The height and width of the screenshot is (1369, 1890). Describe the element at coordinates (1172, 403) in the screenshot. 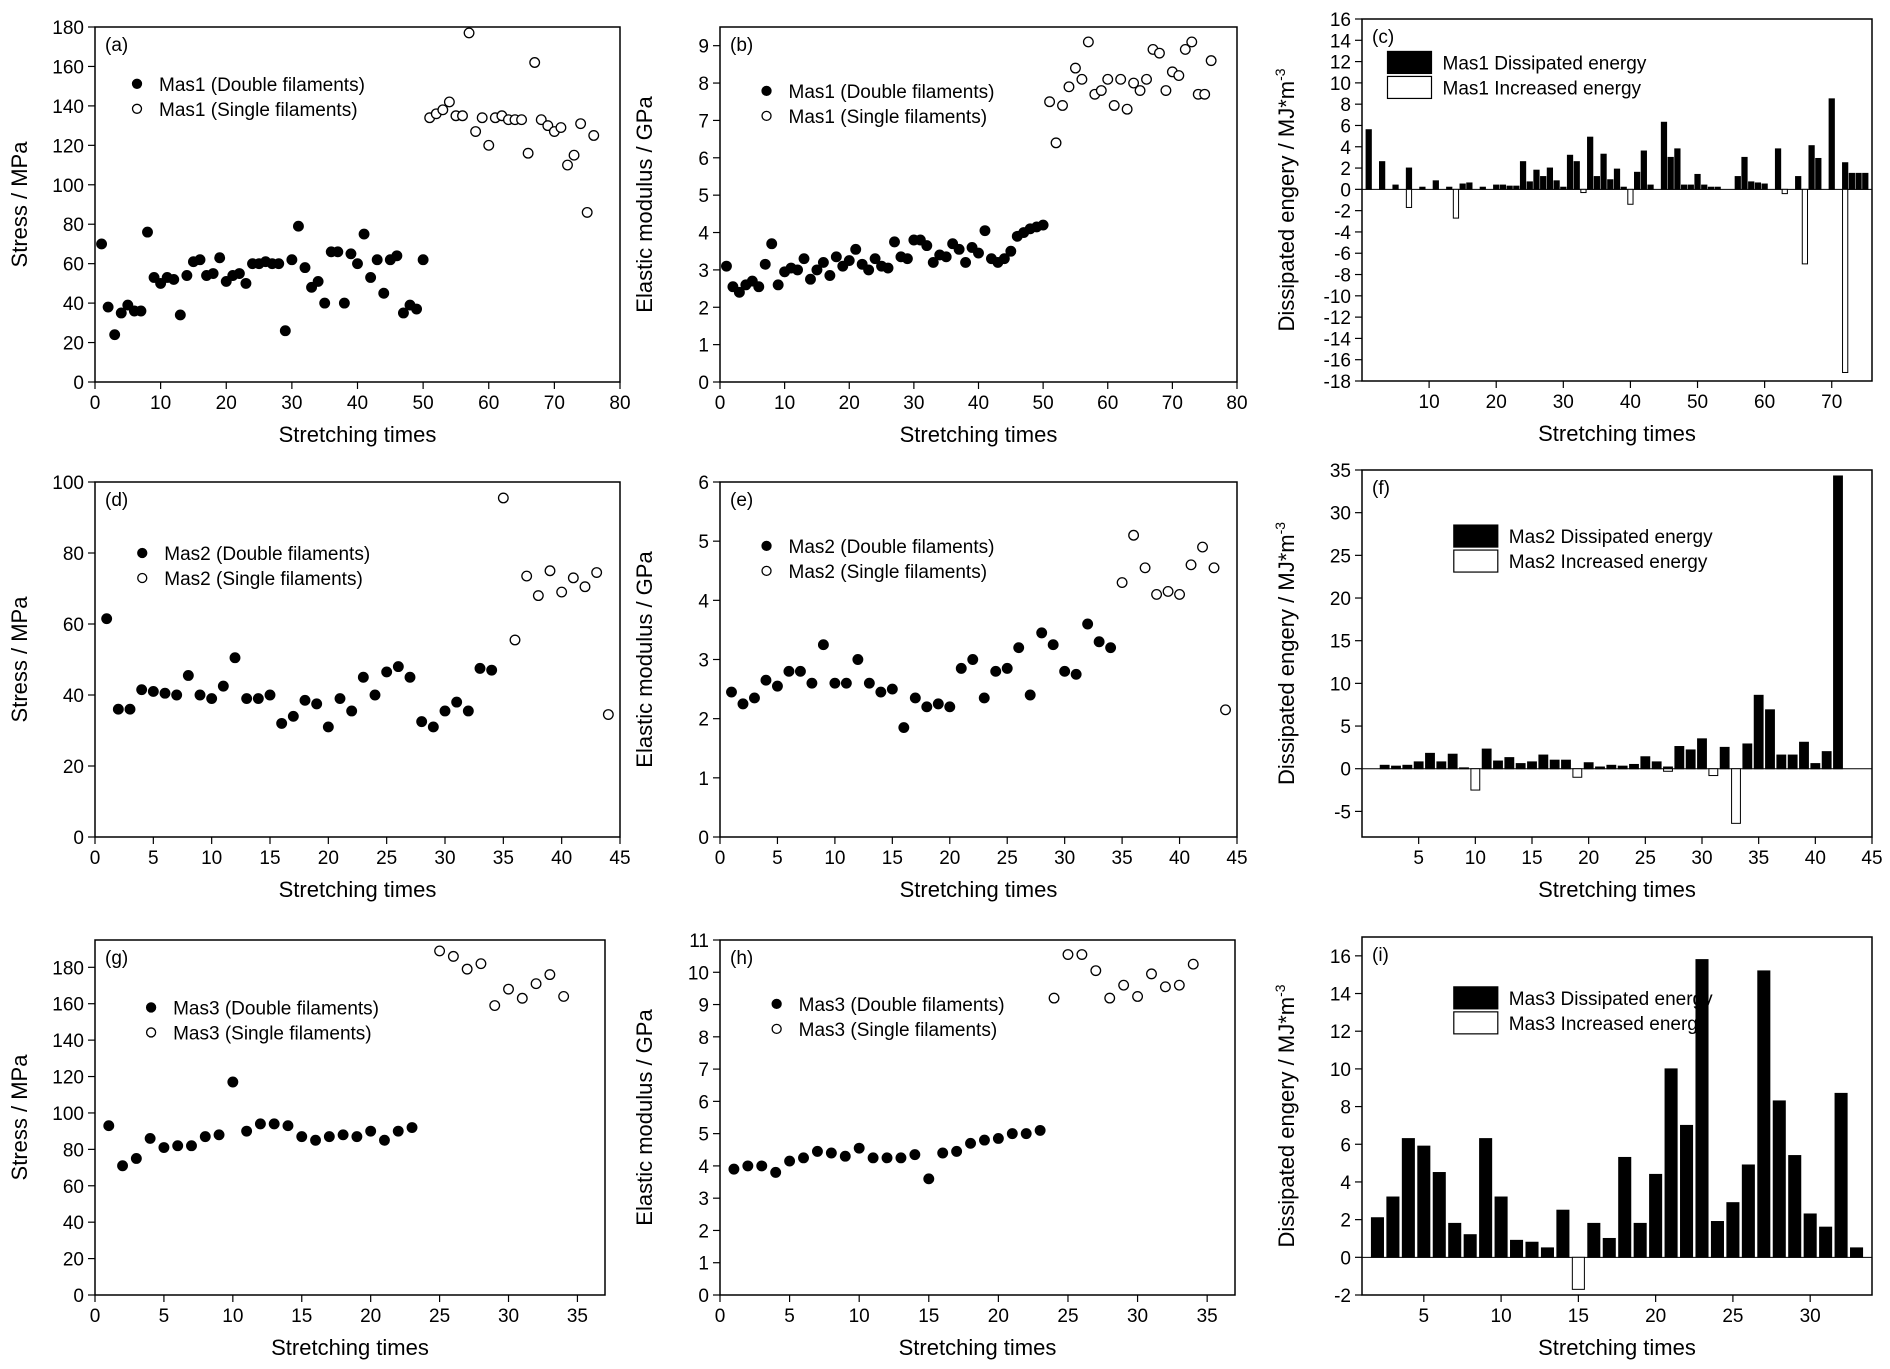

I see `x-tick-label: 70` at that location.